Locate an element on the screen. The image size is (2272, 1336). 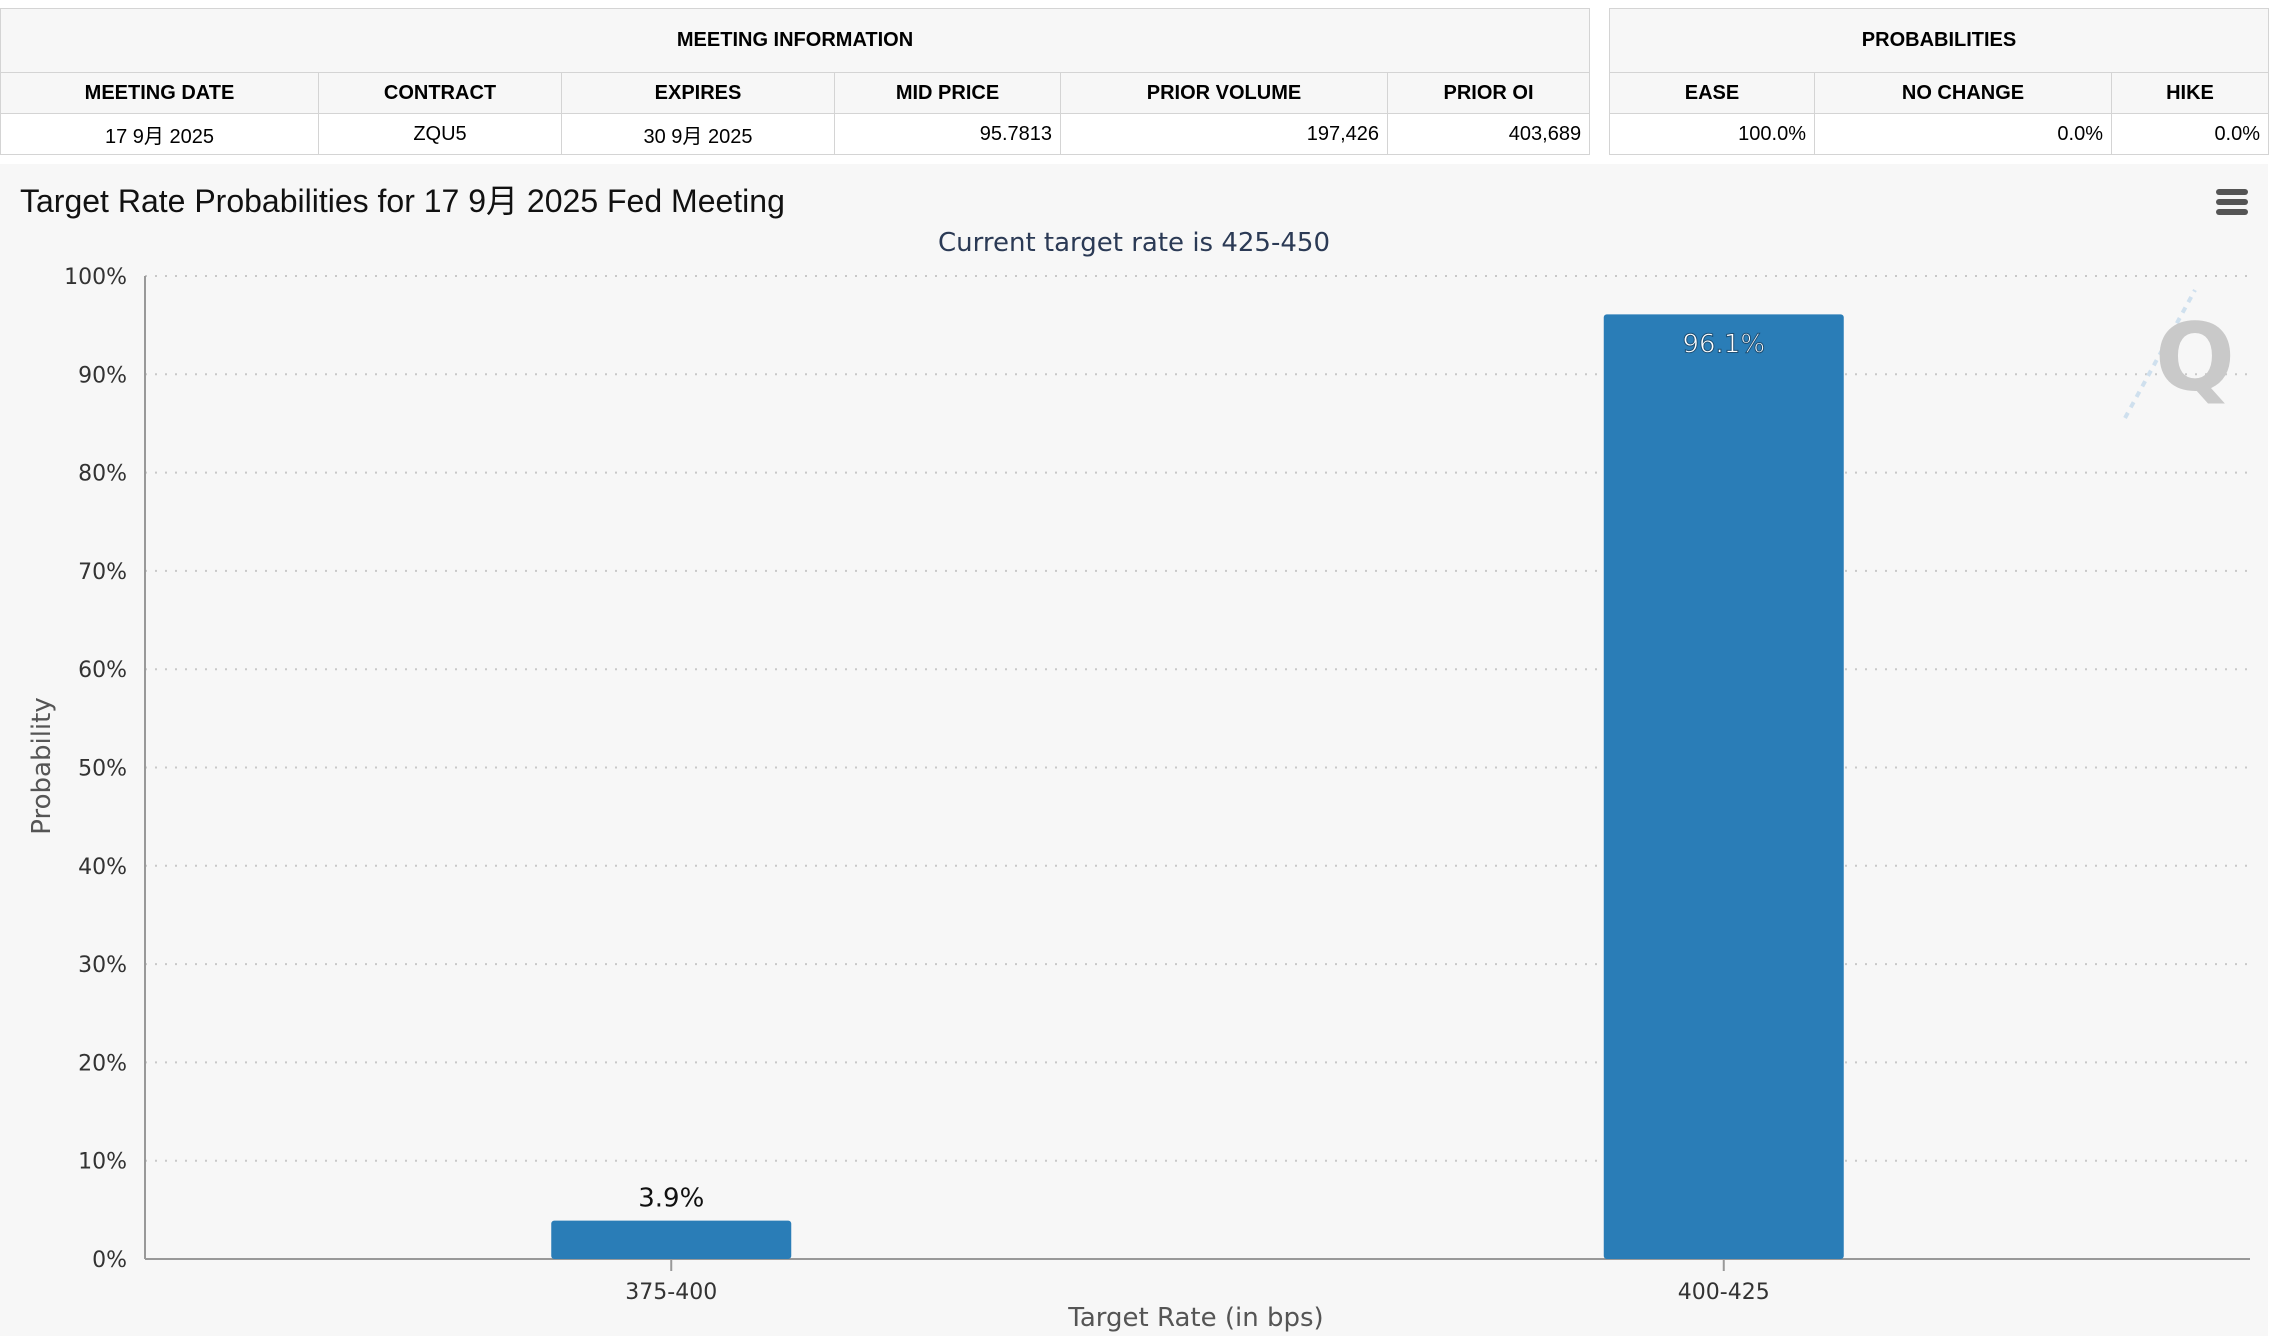
y-tick-label: 0% is located at coordinates (109, 1260).